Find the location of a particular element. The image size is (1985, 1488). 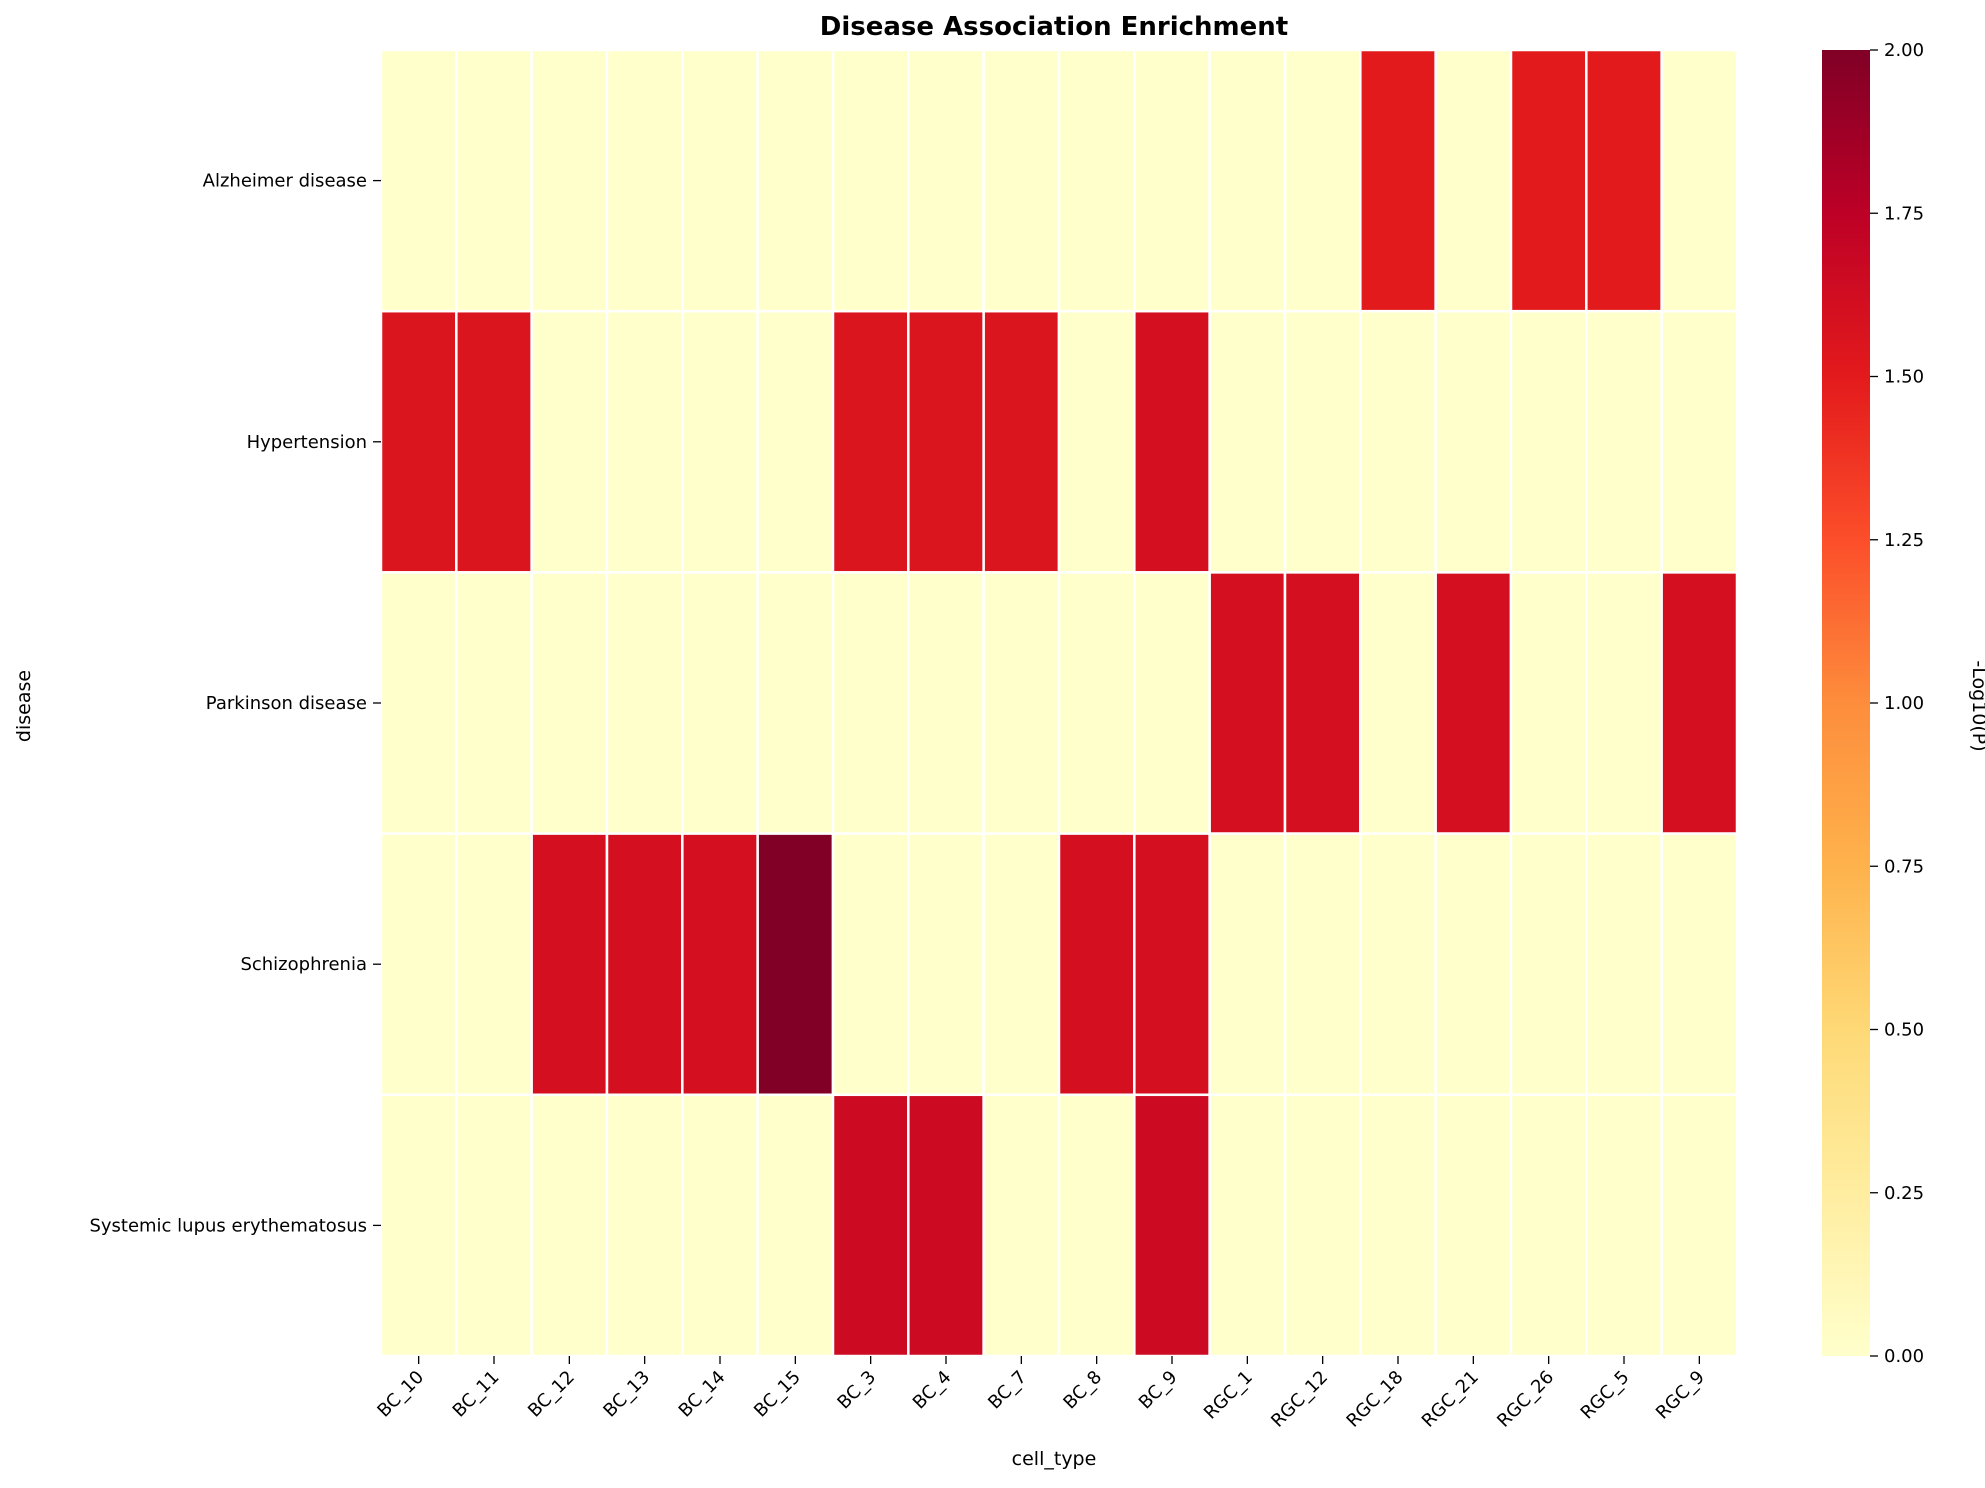

colorbar-tick-label: 1.75 is located at coordinates (1904, 213).